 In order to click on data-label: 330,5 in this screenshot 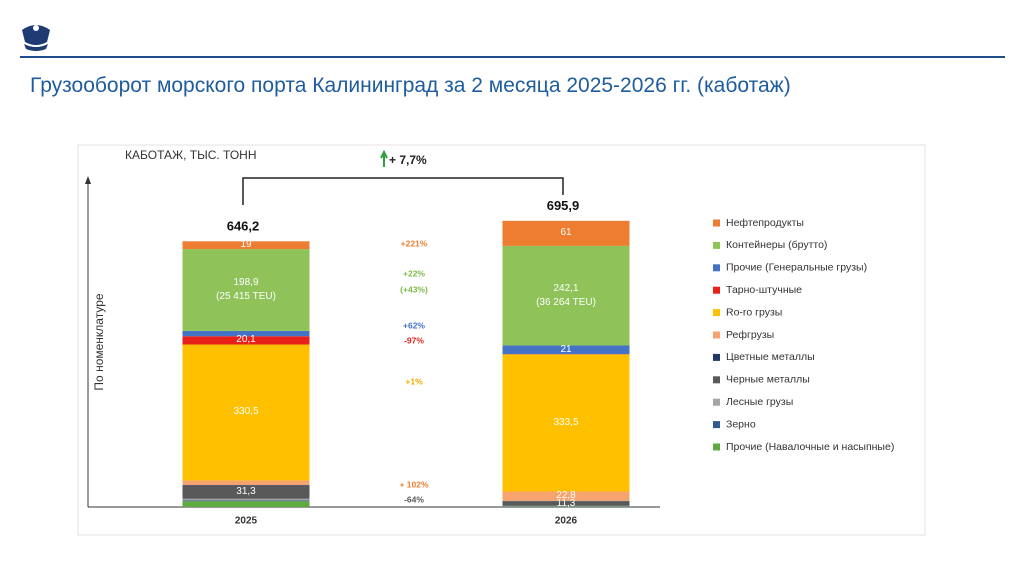, I will do `click(246, 412)`.